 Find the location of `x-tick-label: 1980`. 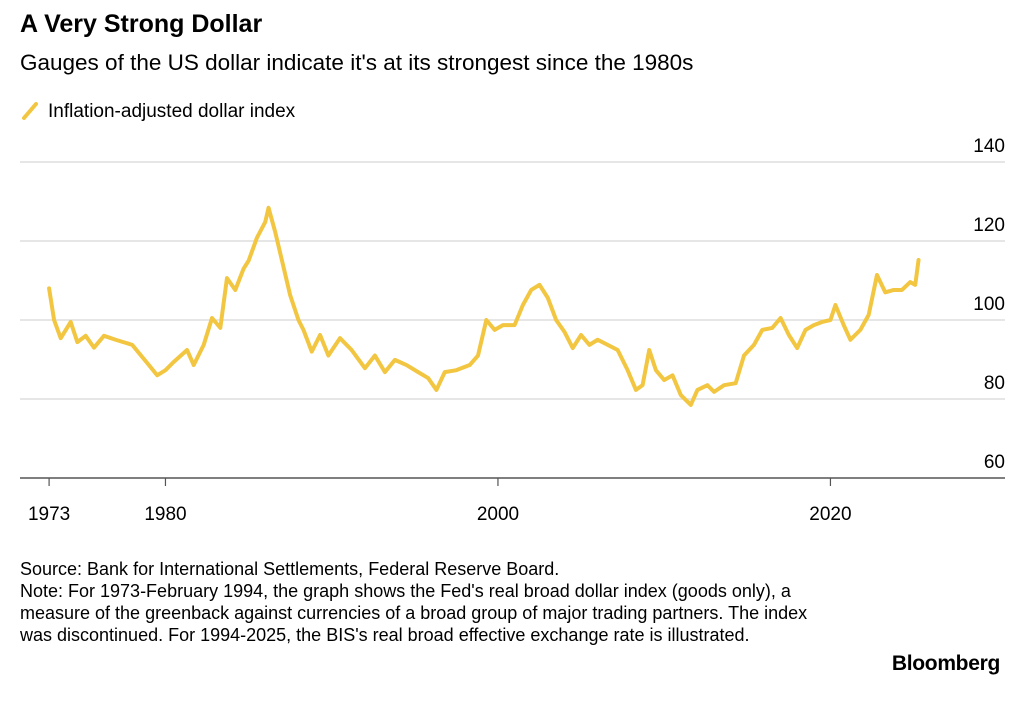

x-tick-label: 1980 is located at coordinates (165, 514).